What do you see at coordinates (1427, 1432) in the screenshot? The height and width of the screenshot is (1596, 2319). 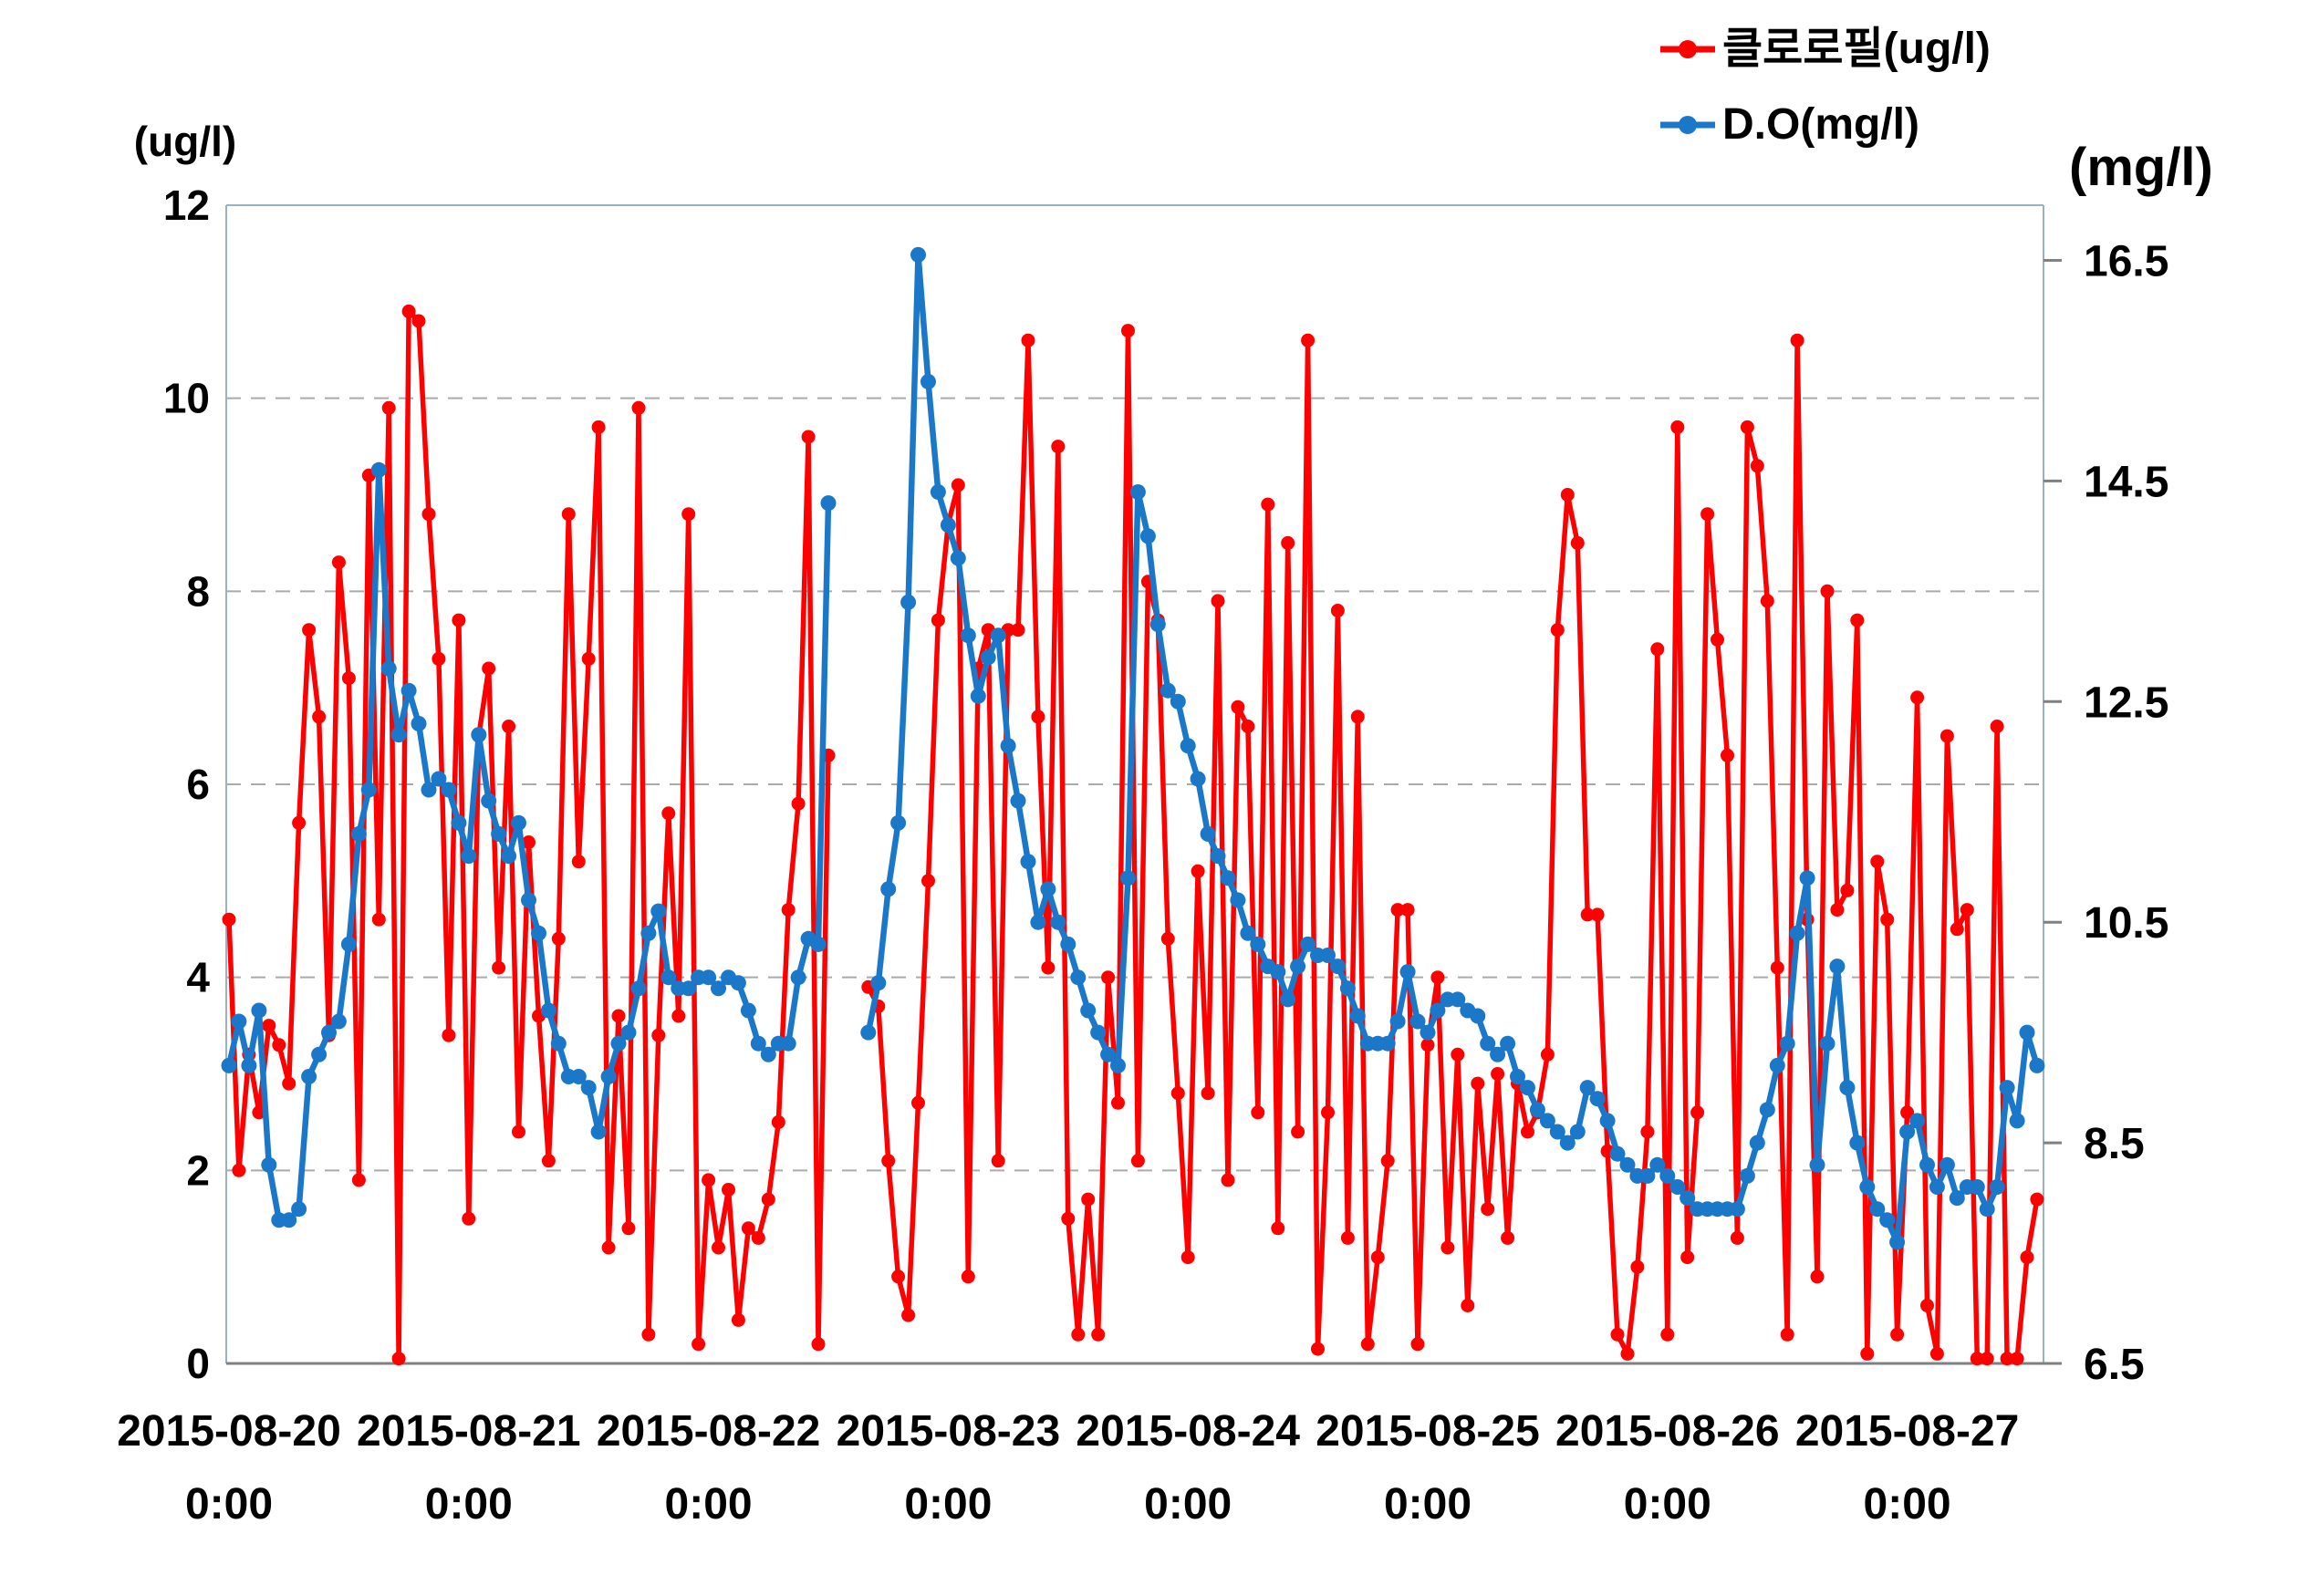 I see `svg-text: 2015-08-25` at bounding box center [1427, 1432].